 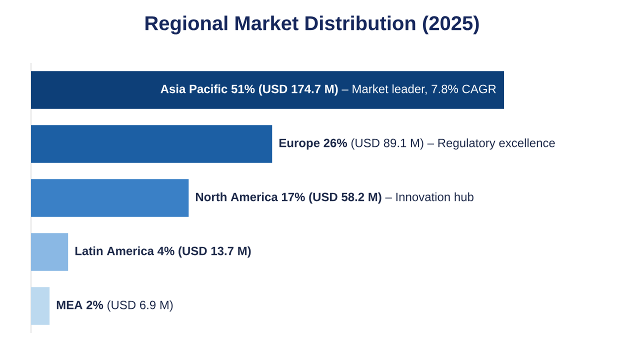 What do you see at coordinates (417, 144) in the screenshot?
I see `data-label: Europe 26% (USD 89.1 M) – Regulatory excellence` at bounding box center [417, 144].